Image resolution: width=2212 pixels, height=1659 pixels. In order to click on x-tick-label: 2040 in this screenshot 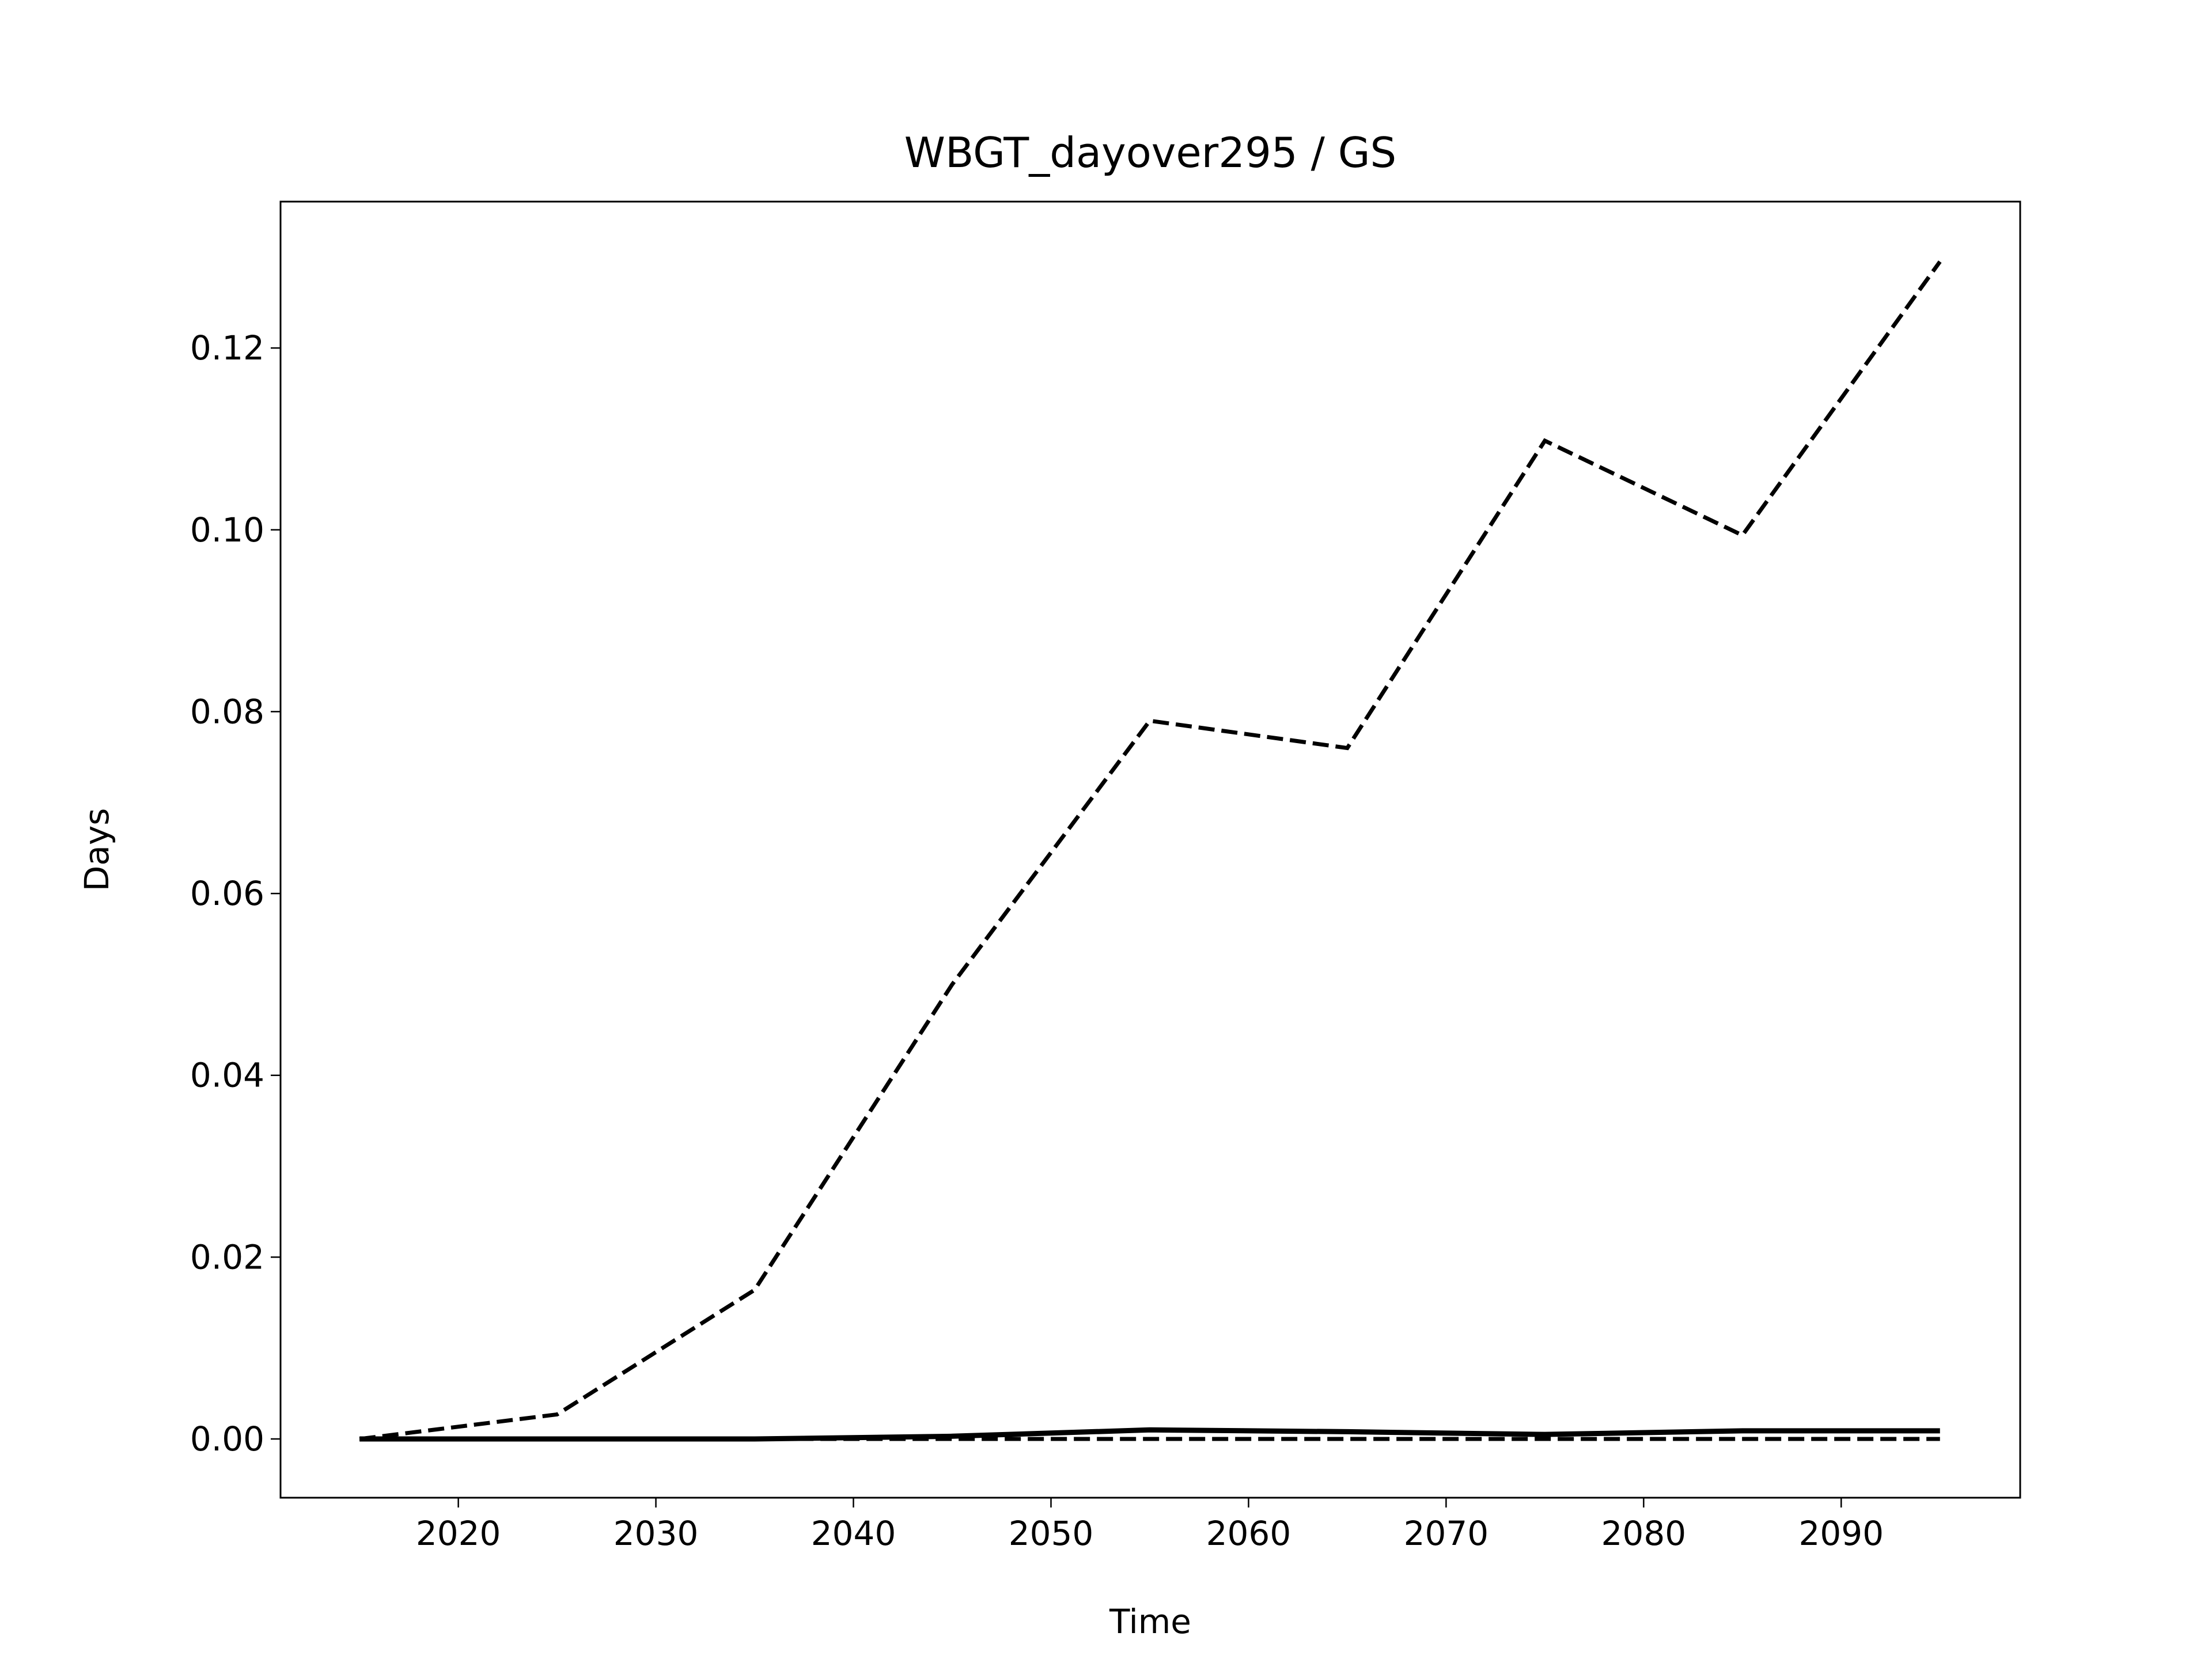, I will do `click(853, 1533)`.